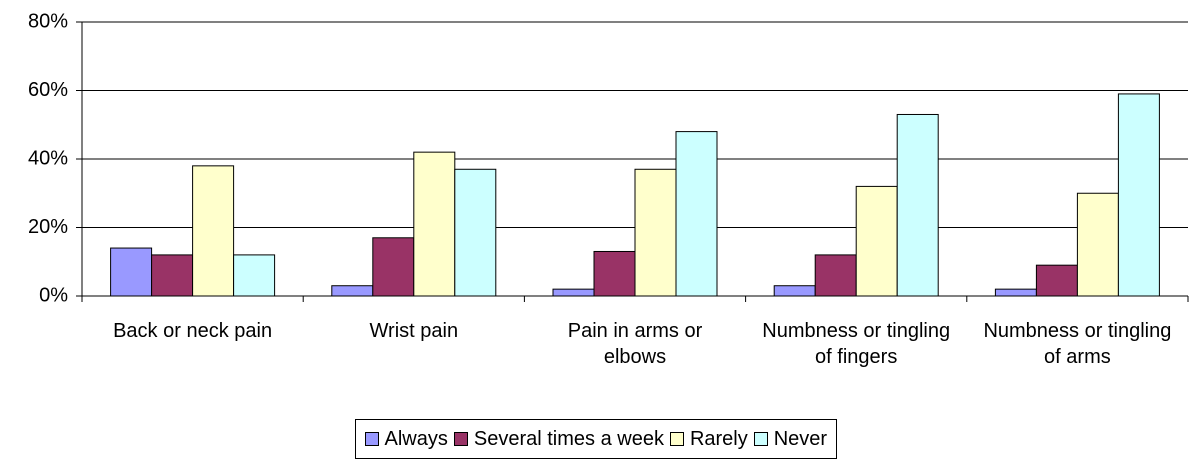 This screenshot has height=461, width=1192. I want to click on y-tick-label: 80%, so click(48, 21).